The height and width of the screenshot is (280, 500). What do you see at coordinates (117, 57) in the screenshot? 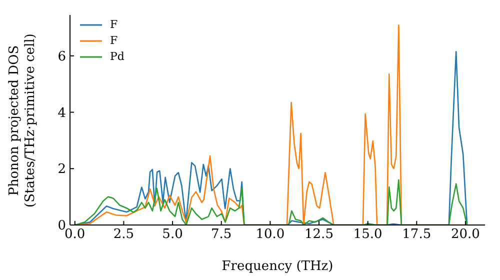
I see `legend-label: Pd` at bounding box center [117, 57].